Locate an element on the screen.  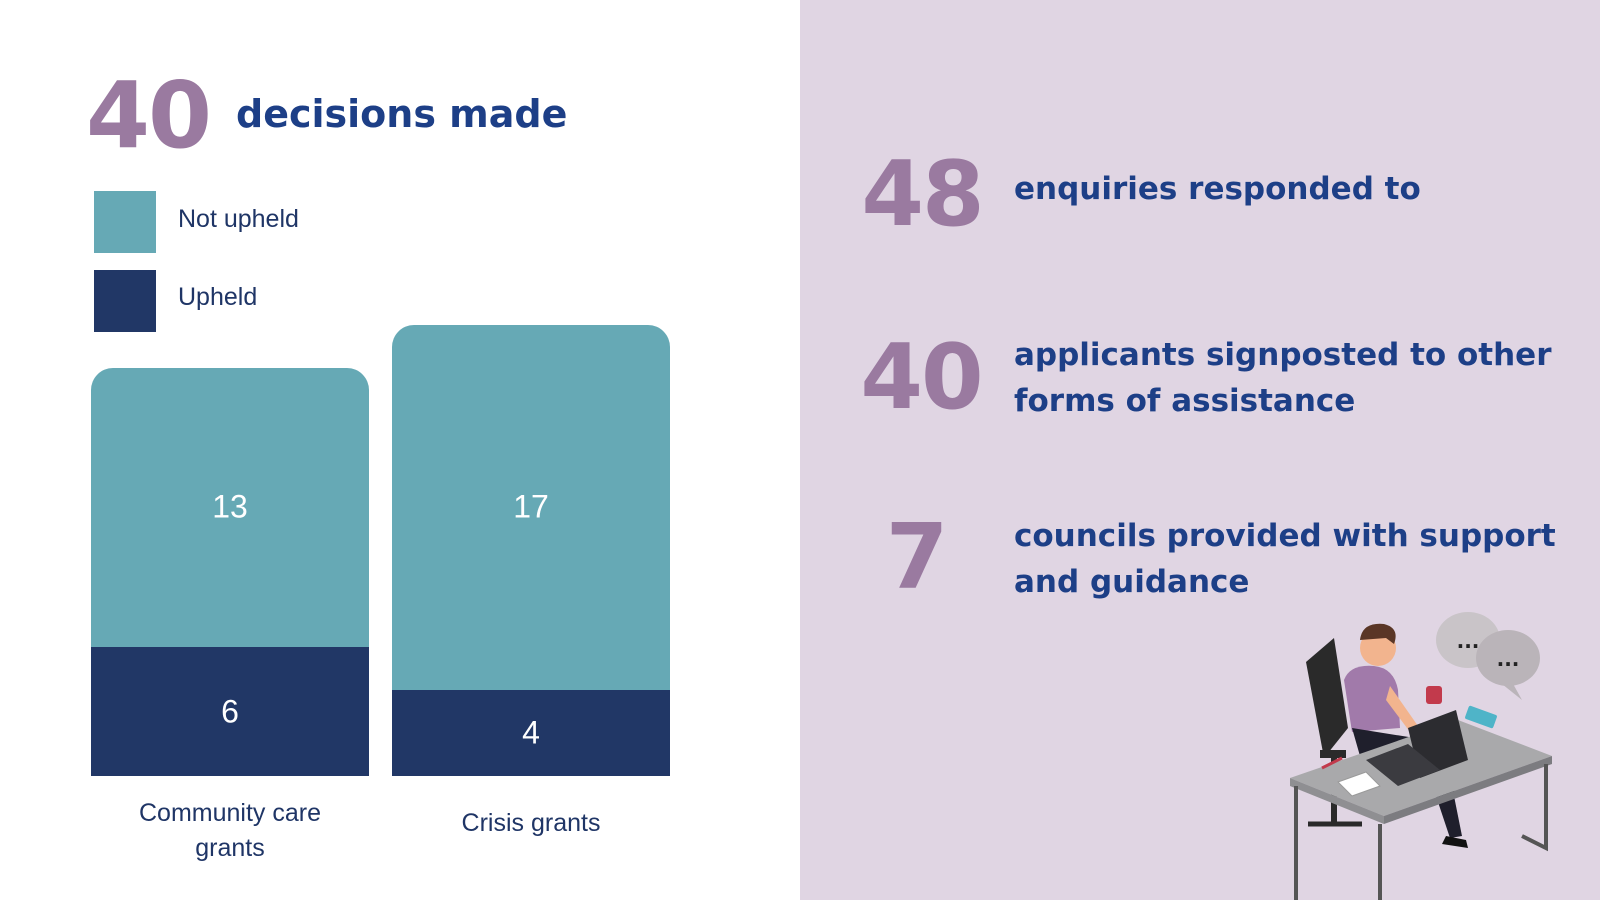
decisions-label: decisions made is located at coordinates (402, 114).